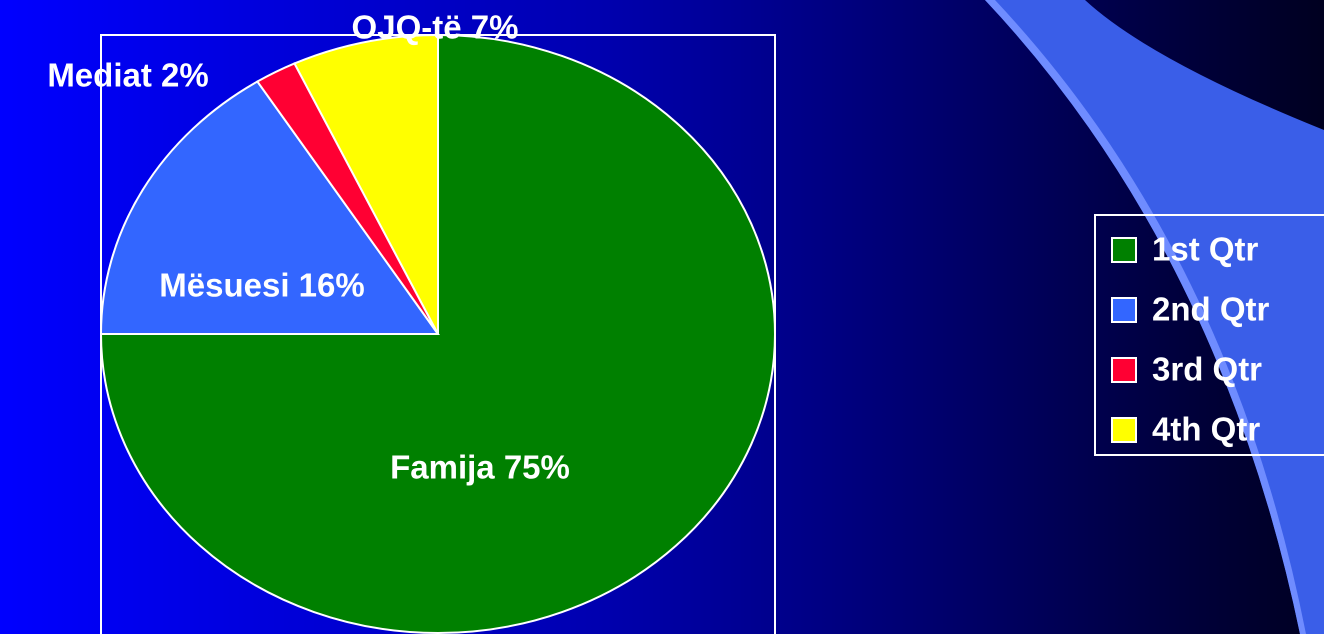 Image resolution: width=1324 pixels, height=634 pixels. Describe the element at coordinates (1207, 369) in the screenshot. I see `legend-label: 3rd Qtr` at that location.